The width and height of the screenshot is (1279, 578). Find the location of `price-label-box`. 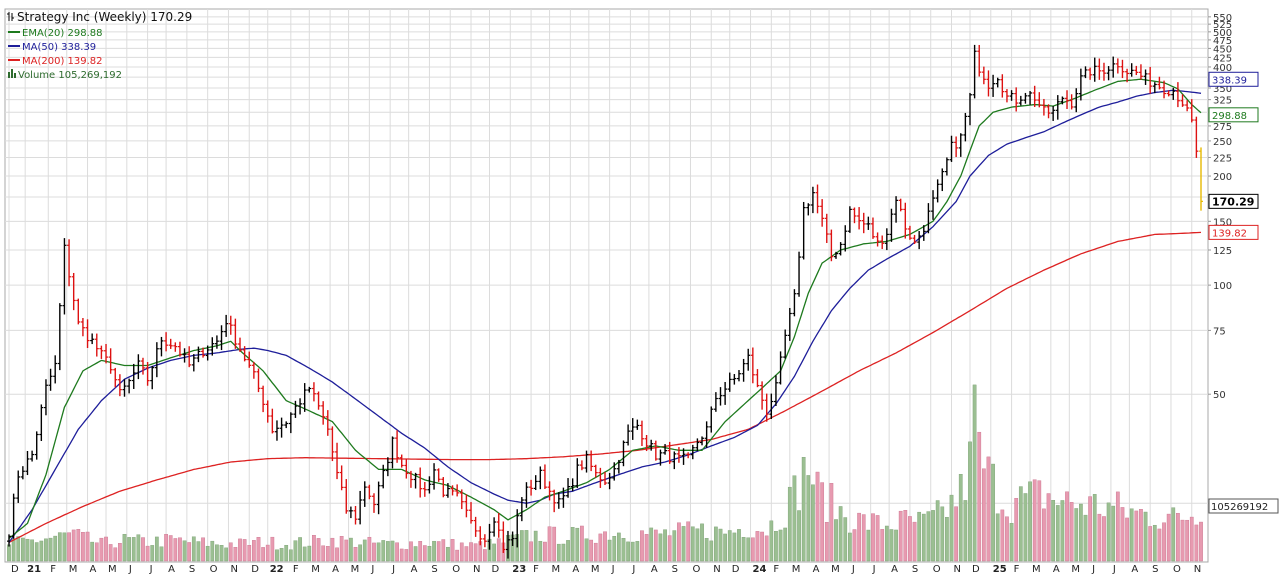

price-label-box is located at coordinates (1233, 201).